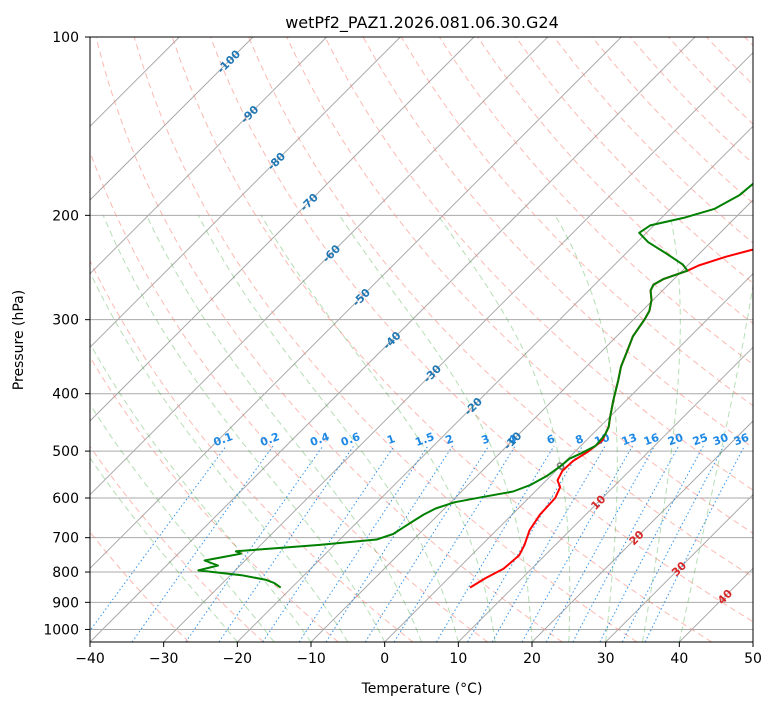  What do you see at coordinates (458, 659) in the screenshot?
I see `x-tick-label: 10` at bounding box center [458, 659].